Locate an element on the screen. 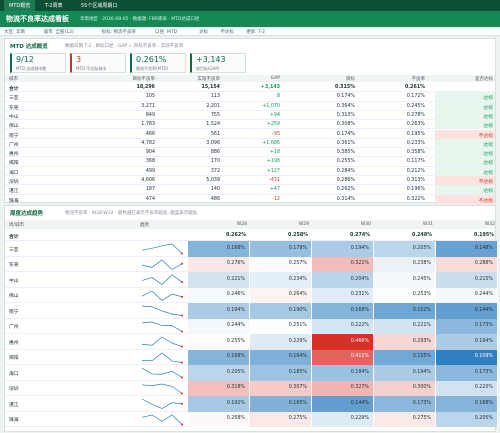  table-row: 海口 499 372 +127 0.284% 0.212% 达标 is located at coordinates (250, 171).